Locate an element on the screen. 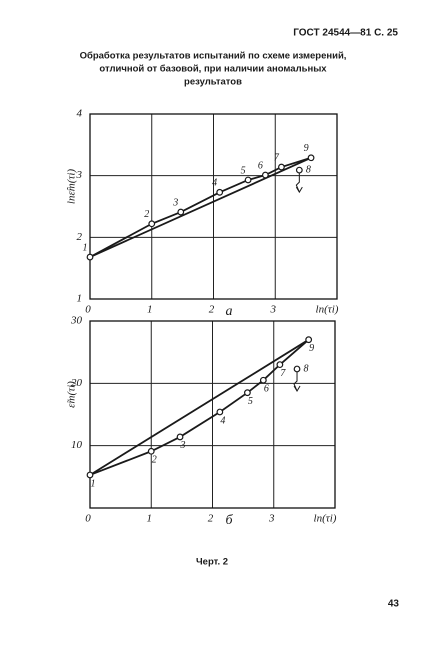 The image size is (429, 645). chart-caption: б is located at coordinates (229, 520).